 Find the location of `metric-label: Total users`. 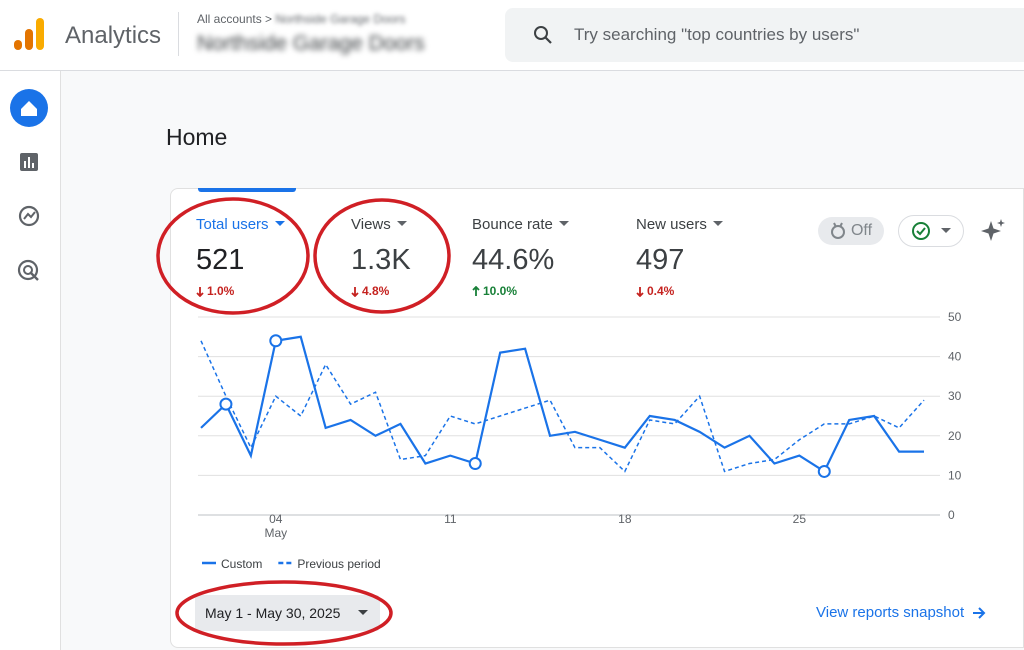

metric-label: Total users is located at coordinates (240, 224).